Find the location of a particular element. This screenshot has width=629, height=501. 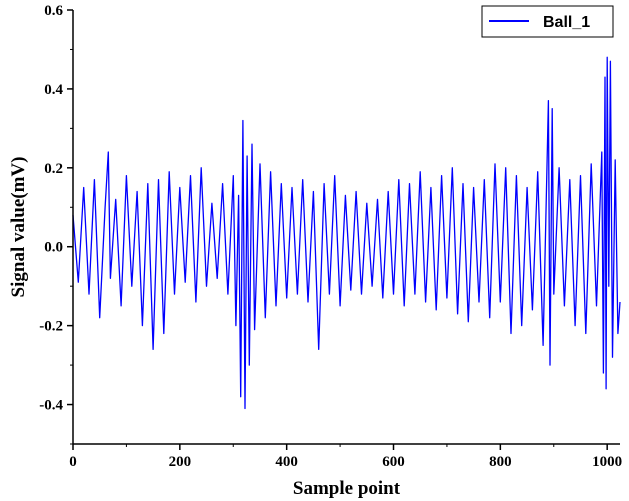

x-tick-label: 200 is located at coordinates (180, 462).